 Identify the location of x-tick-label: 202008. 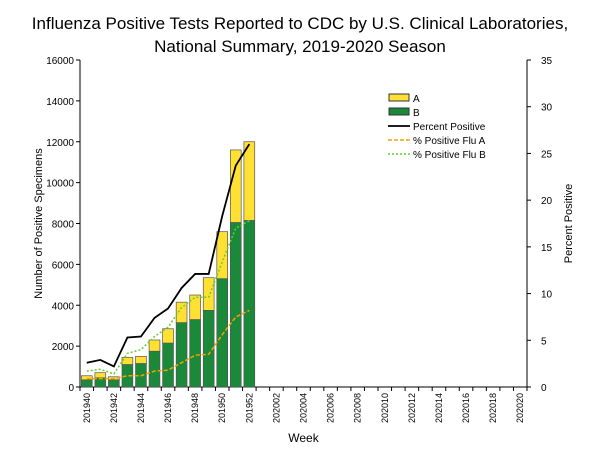
(358, 408).